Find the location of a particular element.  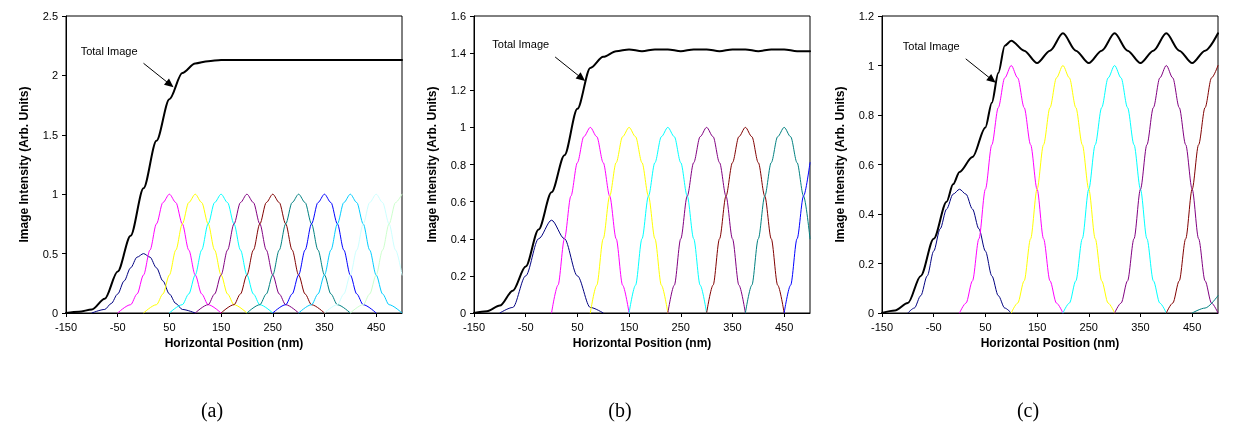

y-tick-label: 2 is located at coordinates (54, 75).